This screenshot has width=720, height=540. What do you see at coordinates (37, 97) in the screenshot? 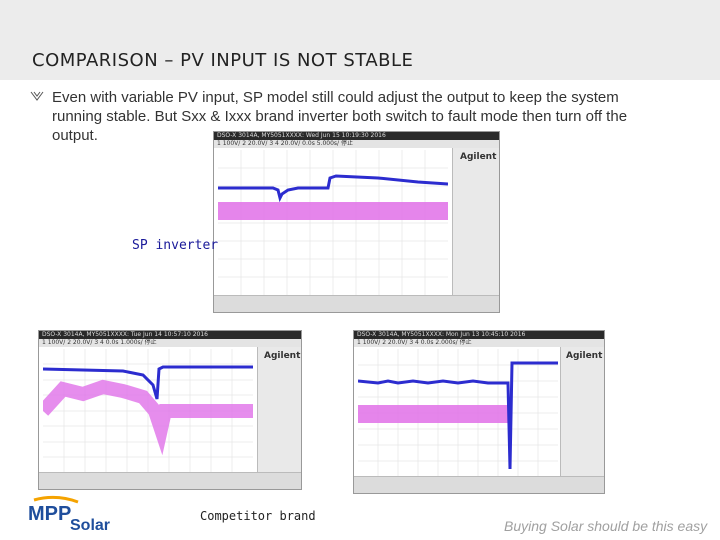
I see `bullet-arrow-icon` at bounding box center [37, 97].